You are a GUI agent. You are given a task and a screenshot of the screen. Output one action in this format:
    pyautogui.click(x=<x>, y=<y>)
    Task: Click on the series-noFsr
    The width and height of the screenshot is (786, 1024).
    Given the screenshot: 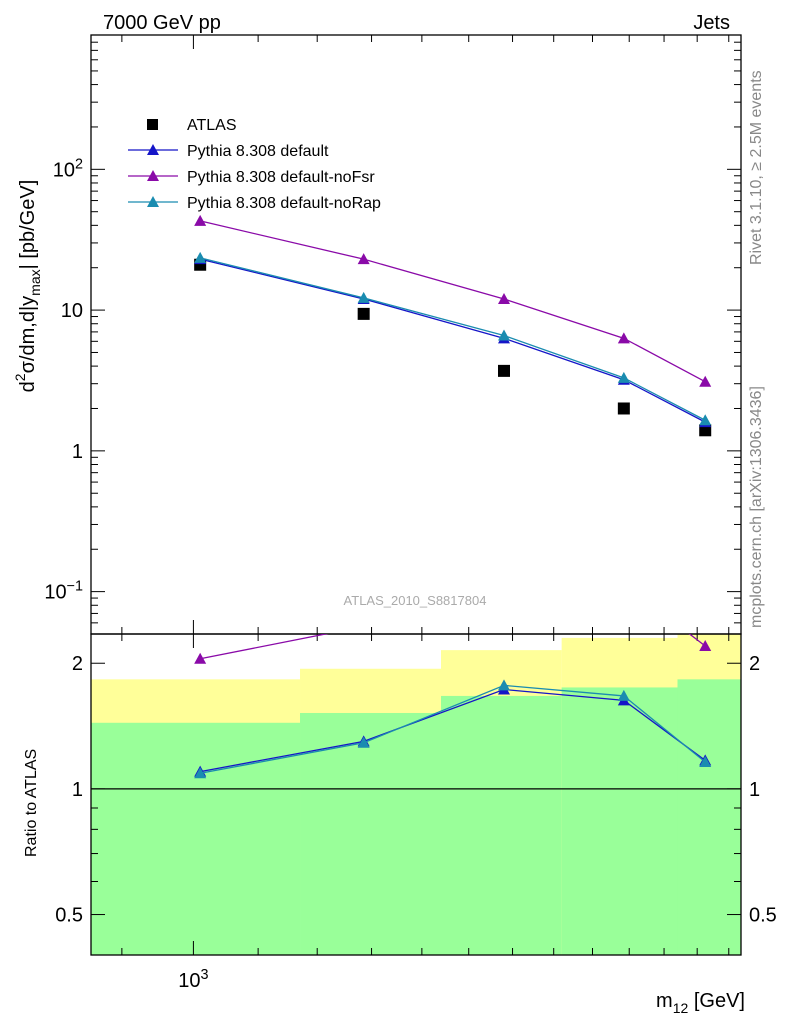 What is the action you would take?
    pyautogui.click(x=453, y=300)
    